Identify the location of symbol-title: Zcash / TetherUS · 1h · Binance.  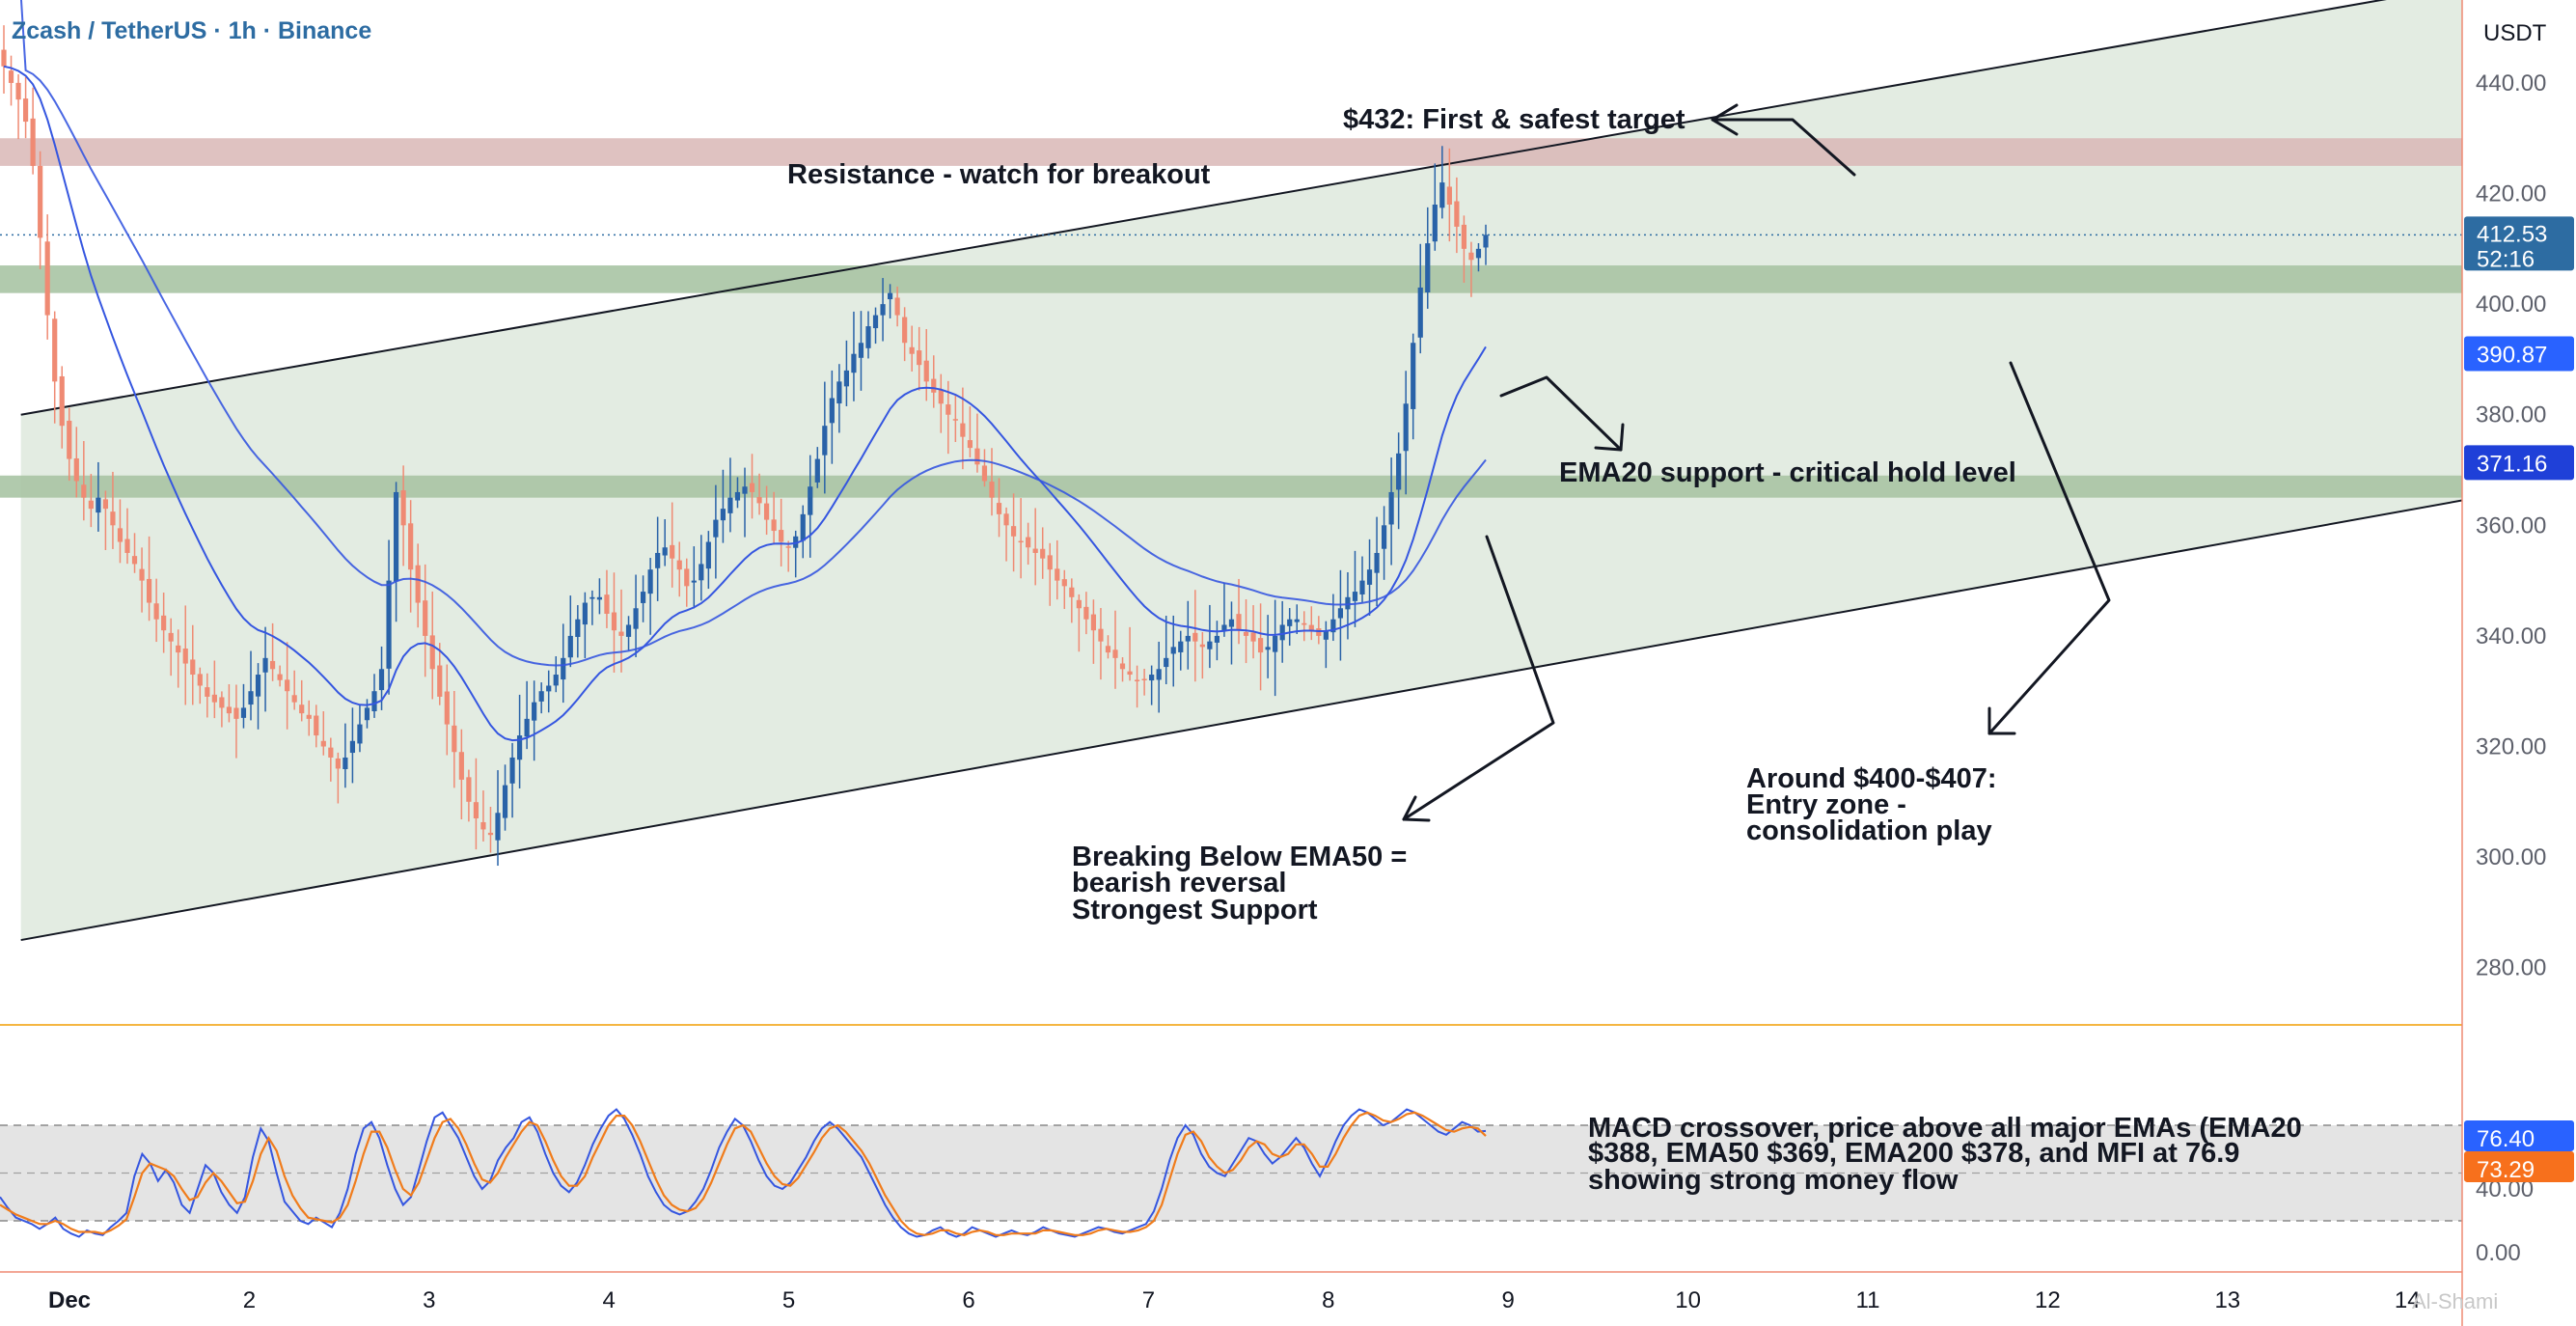
(191, 31).